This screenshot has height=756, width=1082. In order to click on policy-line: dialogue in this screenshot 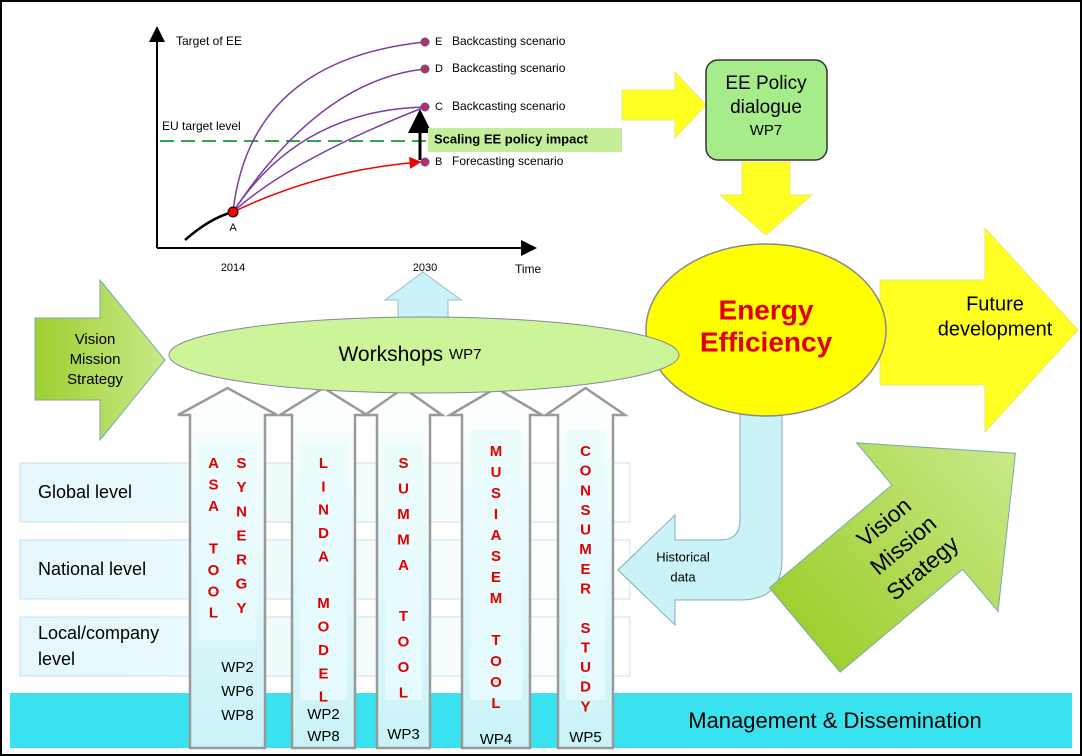, I will do `click(766, 107)`.